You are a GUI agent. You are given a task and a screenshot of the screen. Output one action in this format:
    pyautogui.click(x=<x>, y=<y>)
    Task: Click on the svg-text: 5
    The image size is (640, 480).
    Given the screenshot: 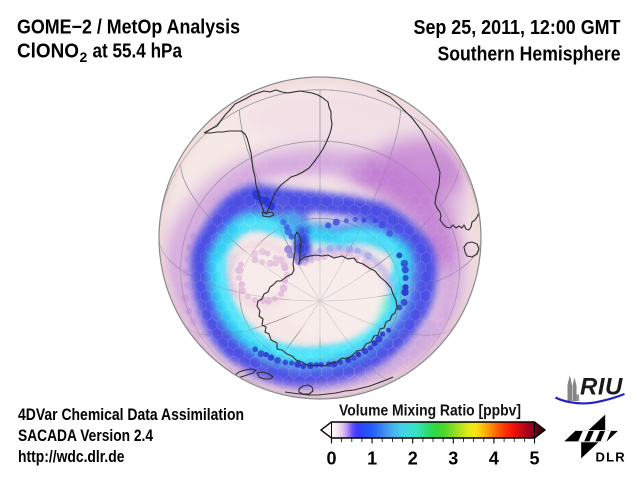 What is the action you would take?
    pyautogui.click(x=534, y=459)
    